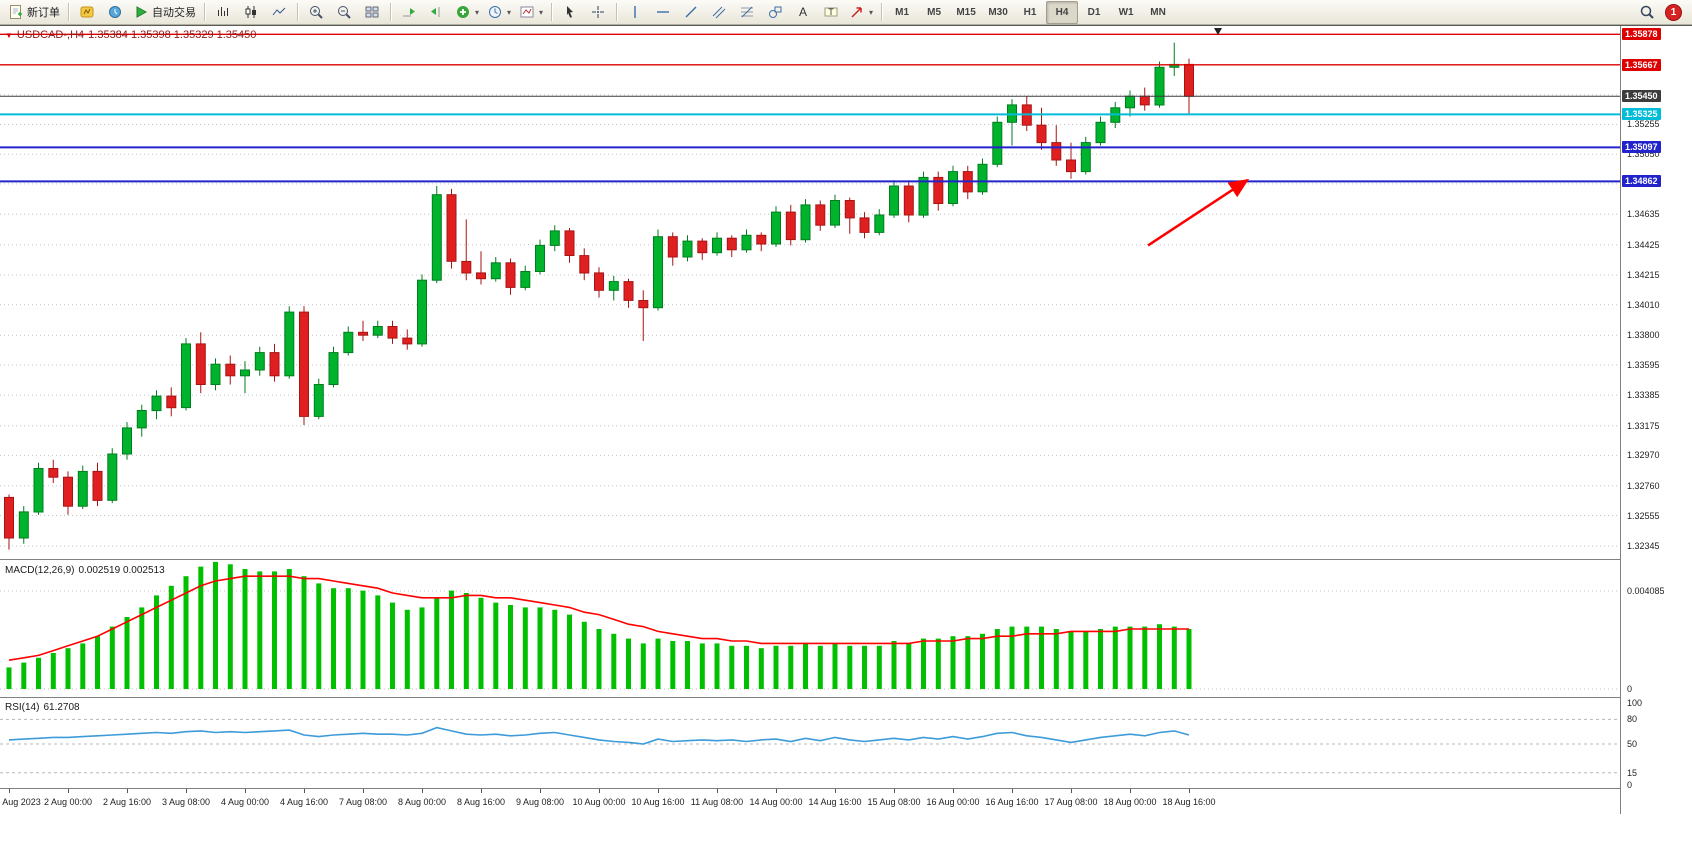  What do you see at coordinates (1158, 12) in the screenshot?
I see `timeframe-mn-button: MN` at bounding box center [1158, 12].